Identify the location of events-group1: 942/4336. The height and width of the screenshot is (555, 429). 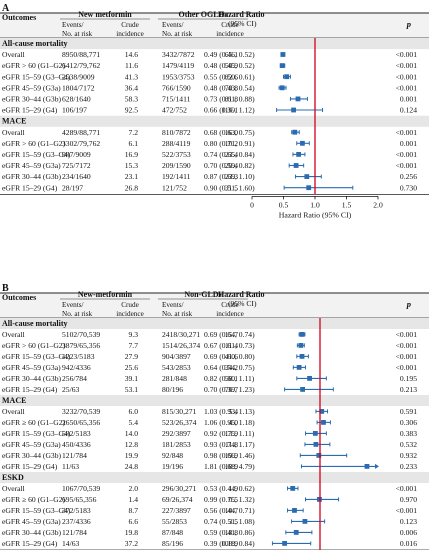
(76, 367).